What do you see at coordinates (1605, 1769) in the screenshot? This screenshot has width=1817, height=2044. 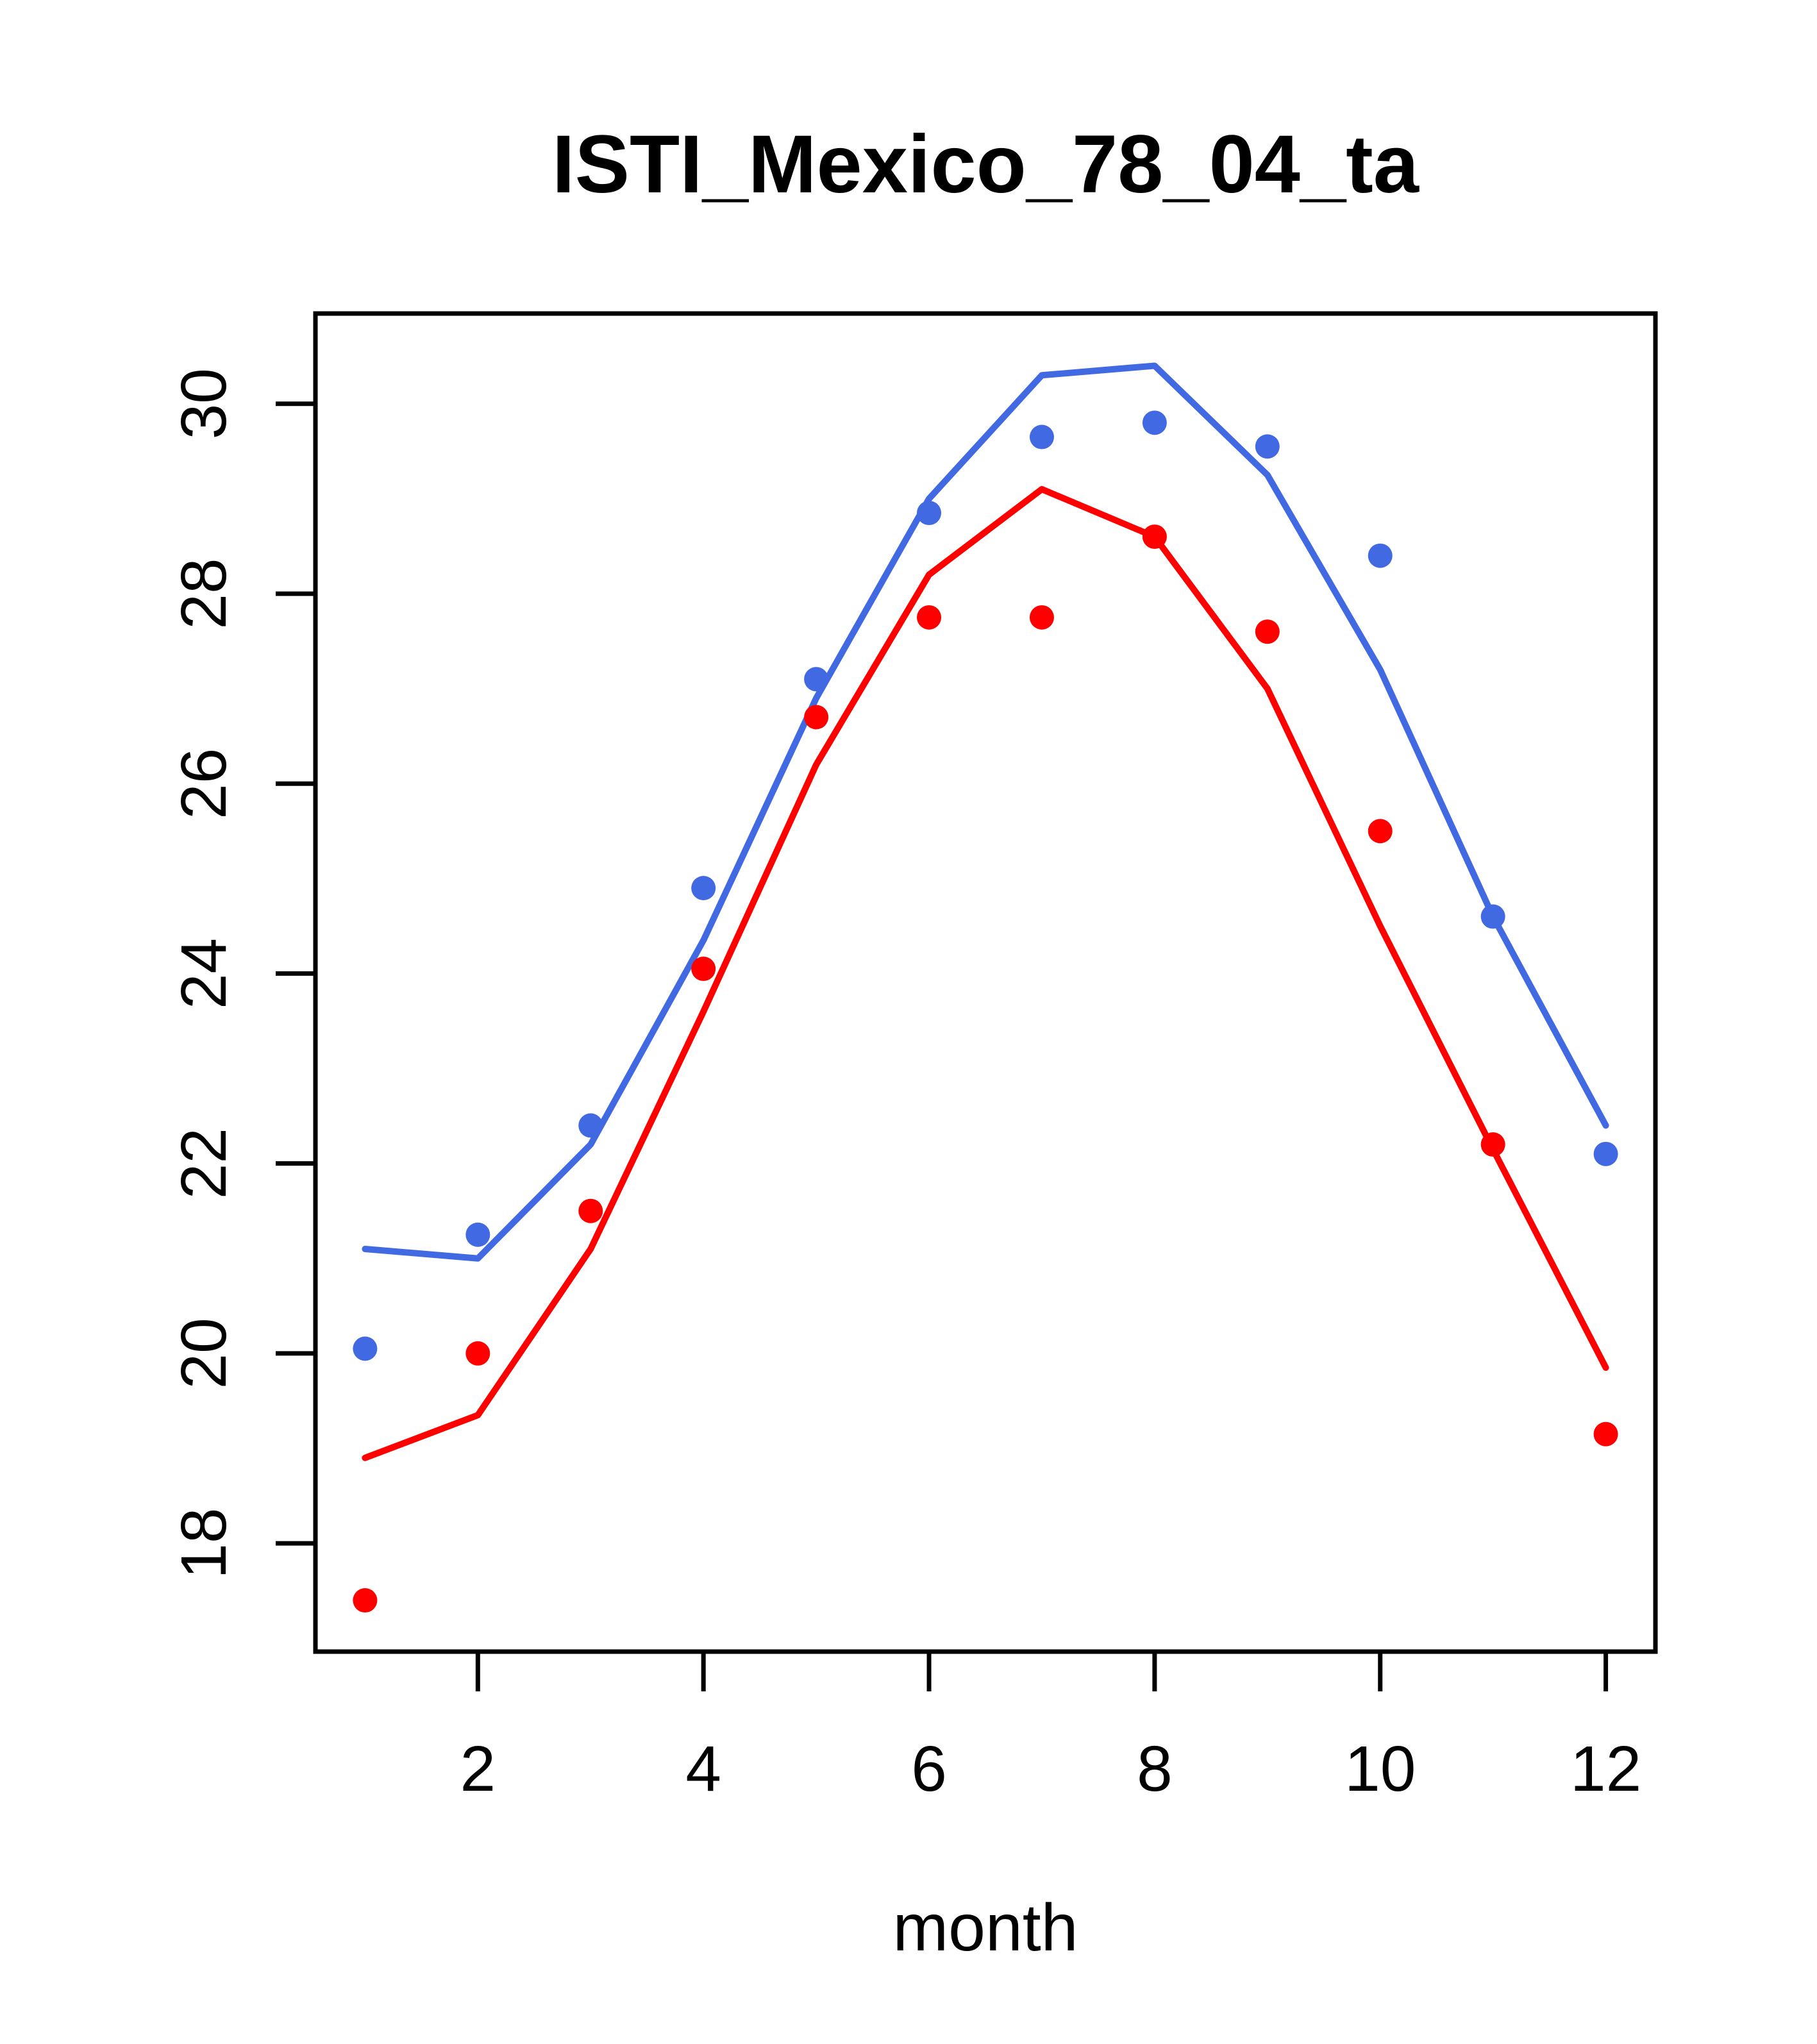 I see `x-tick-label: 12` at bounding box center [1605, 1769].